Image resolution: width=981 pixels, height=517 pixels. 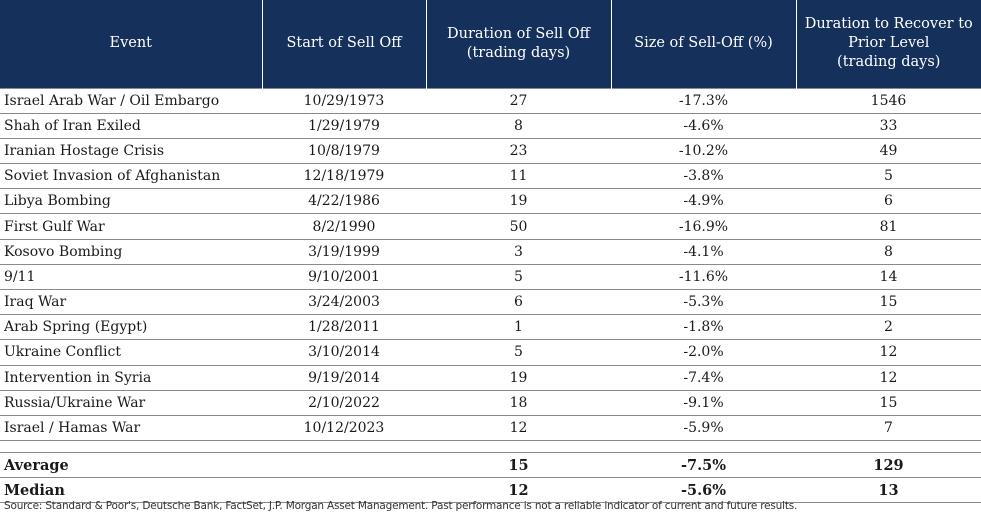 I want to click on cell-event: Ukraine Conflict, so click(x=131, y=352).